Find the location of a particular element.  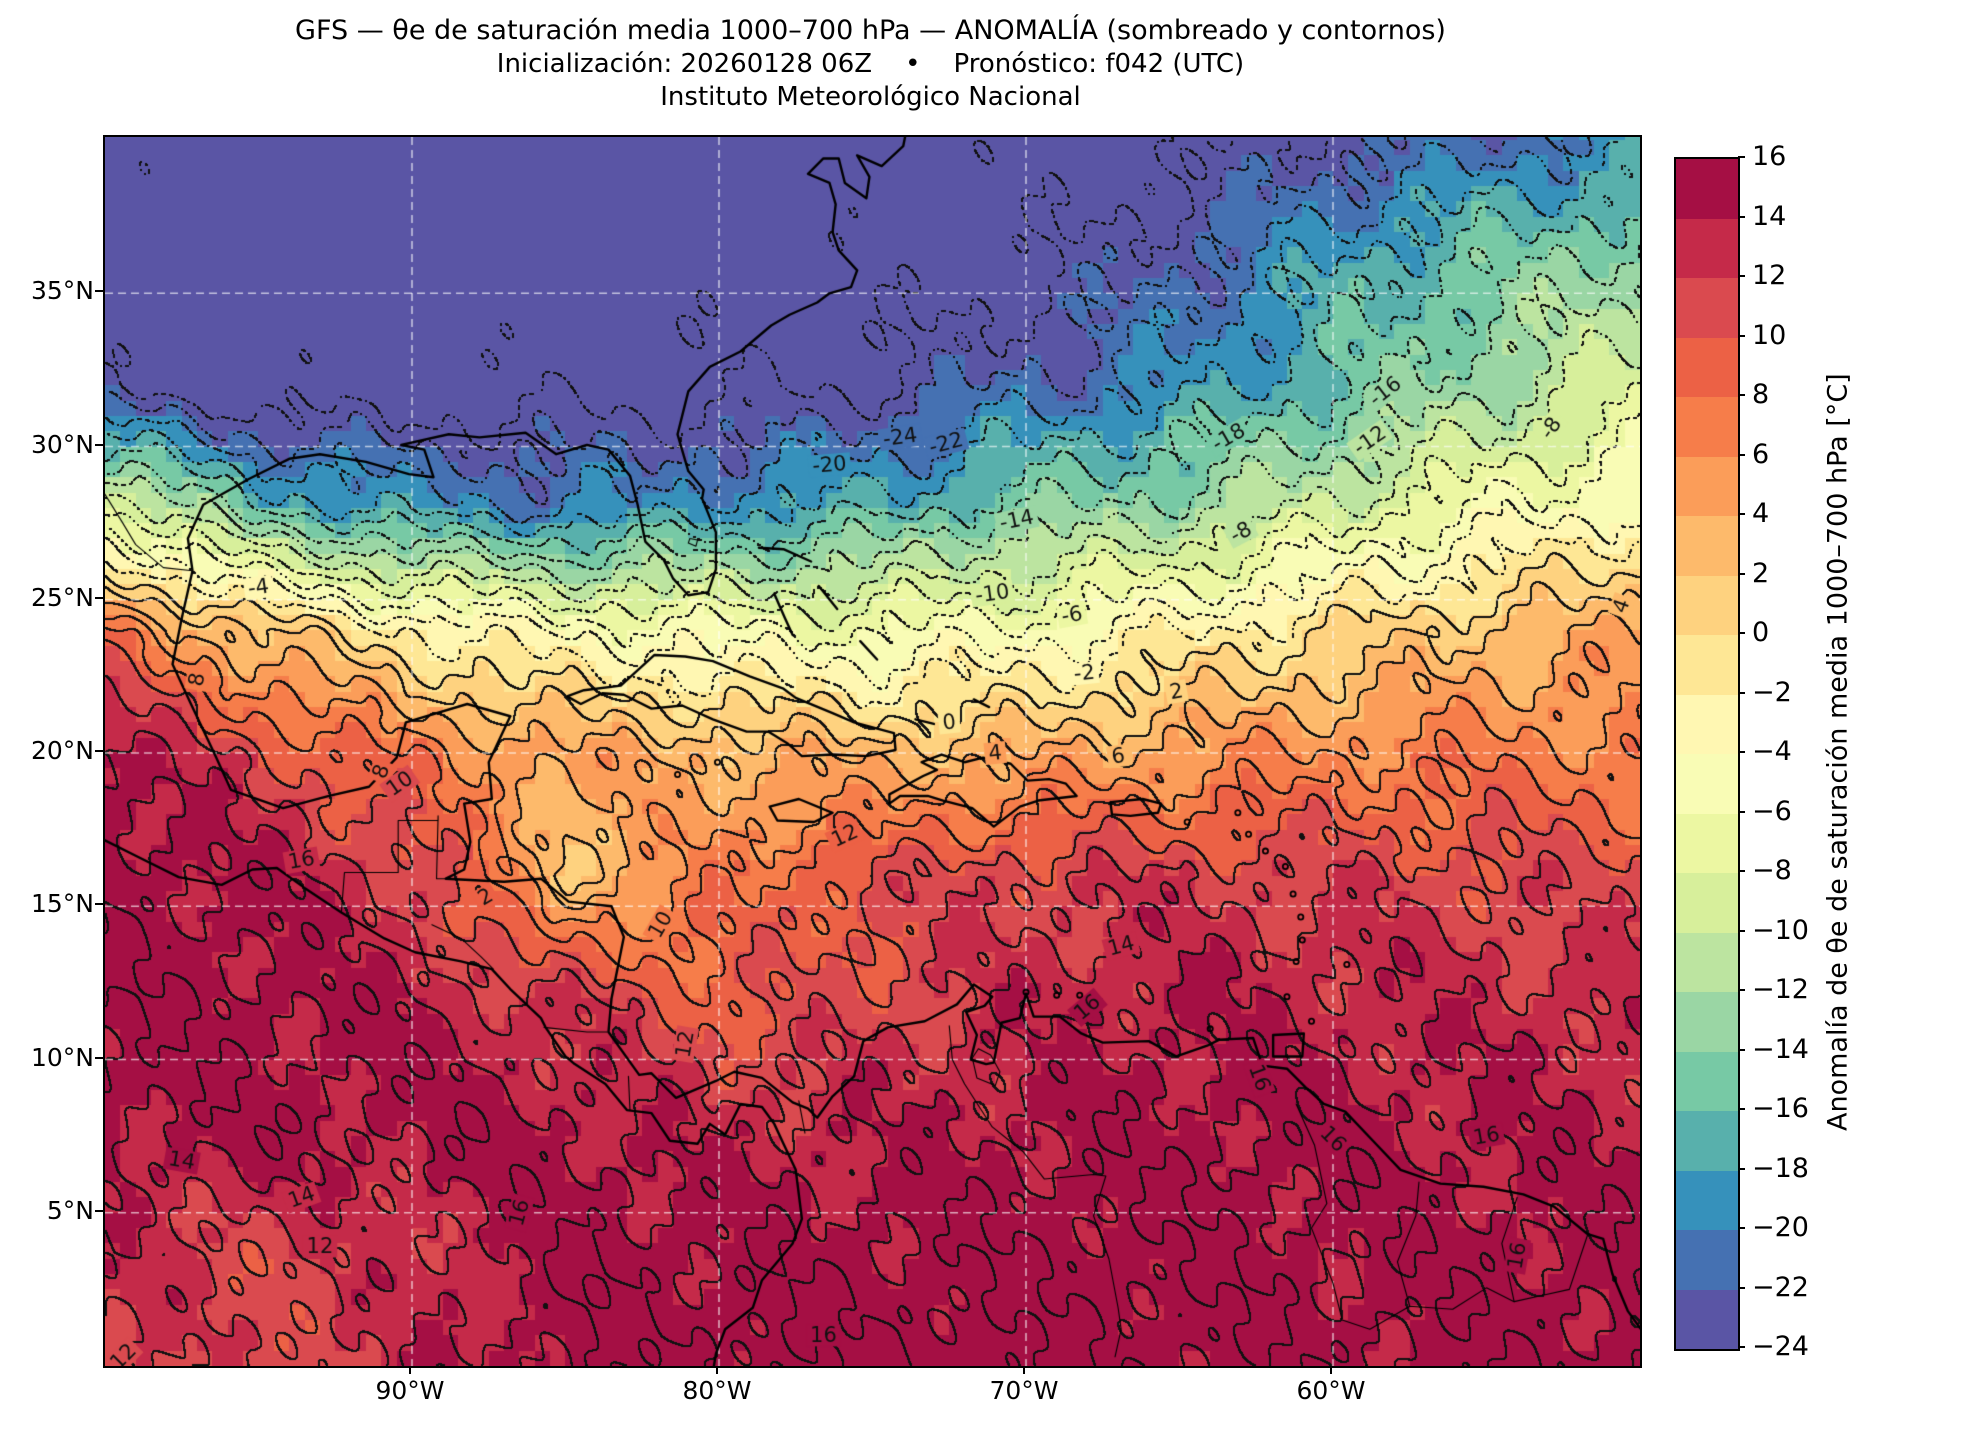

colorbar-tick-label: −10 is located at coordinates (1780, 930).